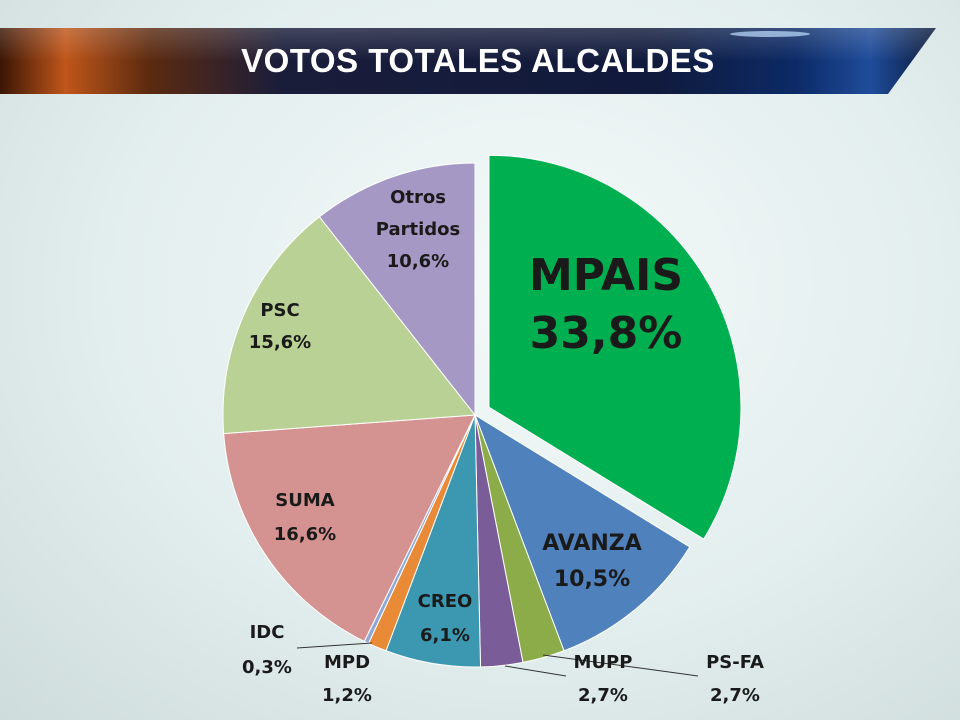  I want to click on slice-avanza, so click(582, 532).